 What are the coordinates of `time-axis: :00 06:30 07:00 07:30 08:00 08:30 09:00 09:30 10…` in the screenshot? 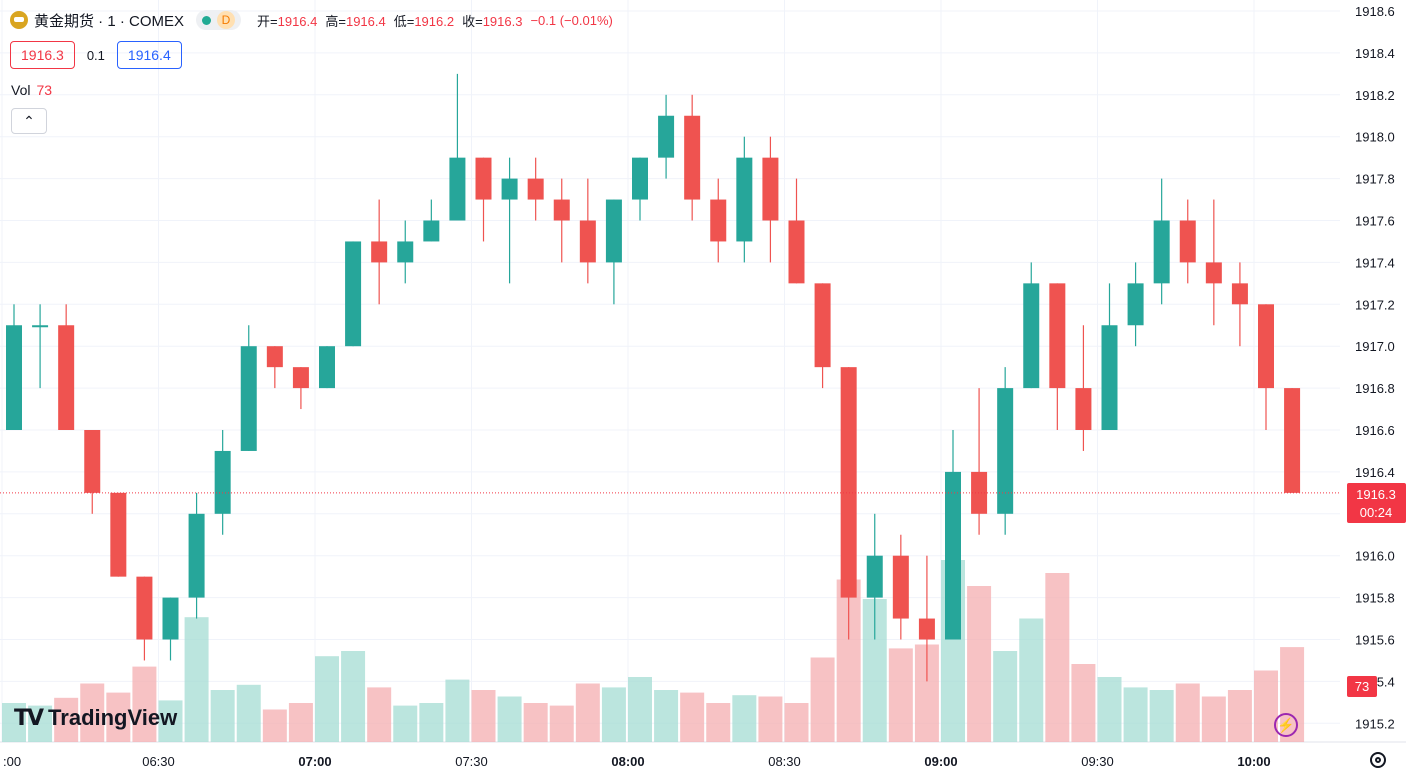 It's located at (637, 761).